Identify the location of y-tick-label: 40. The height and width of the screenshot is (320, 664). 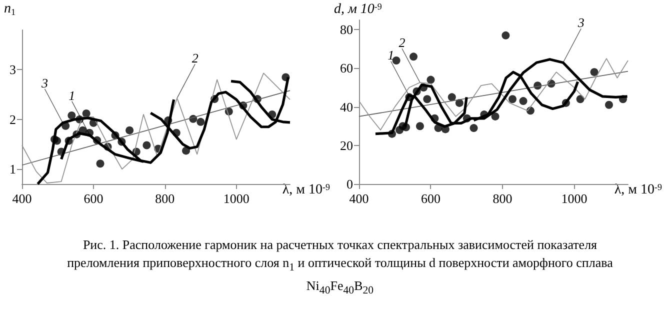
(346, 106).